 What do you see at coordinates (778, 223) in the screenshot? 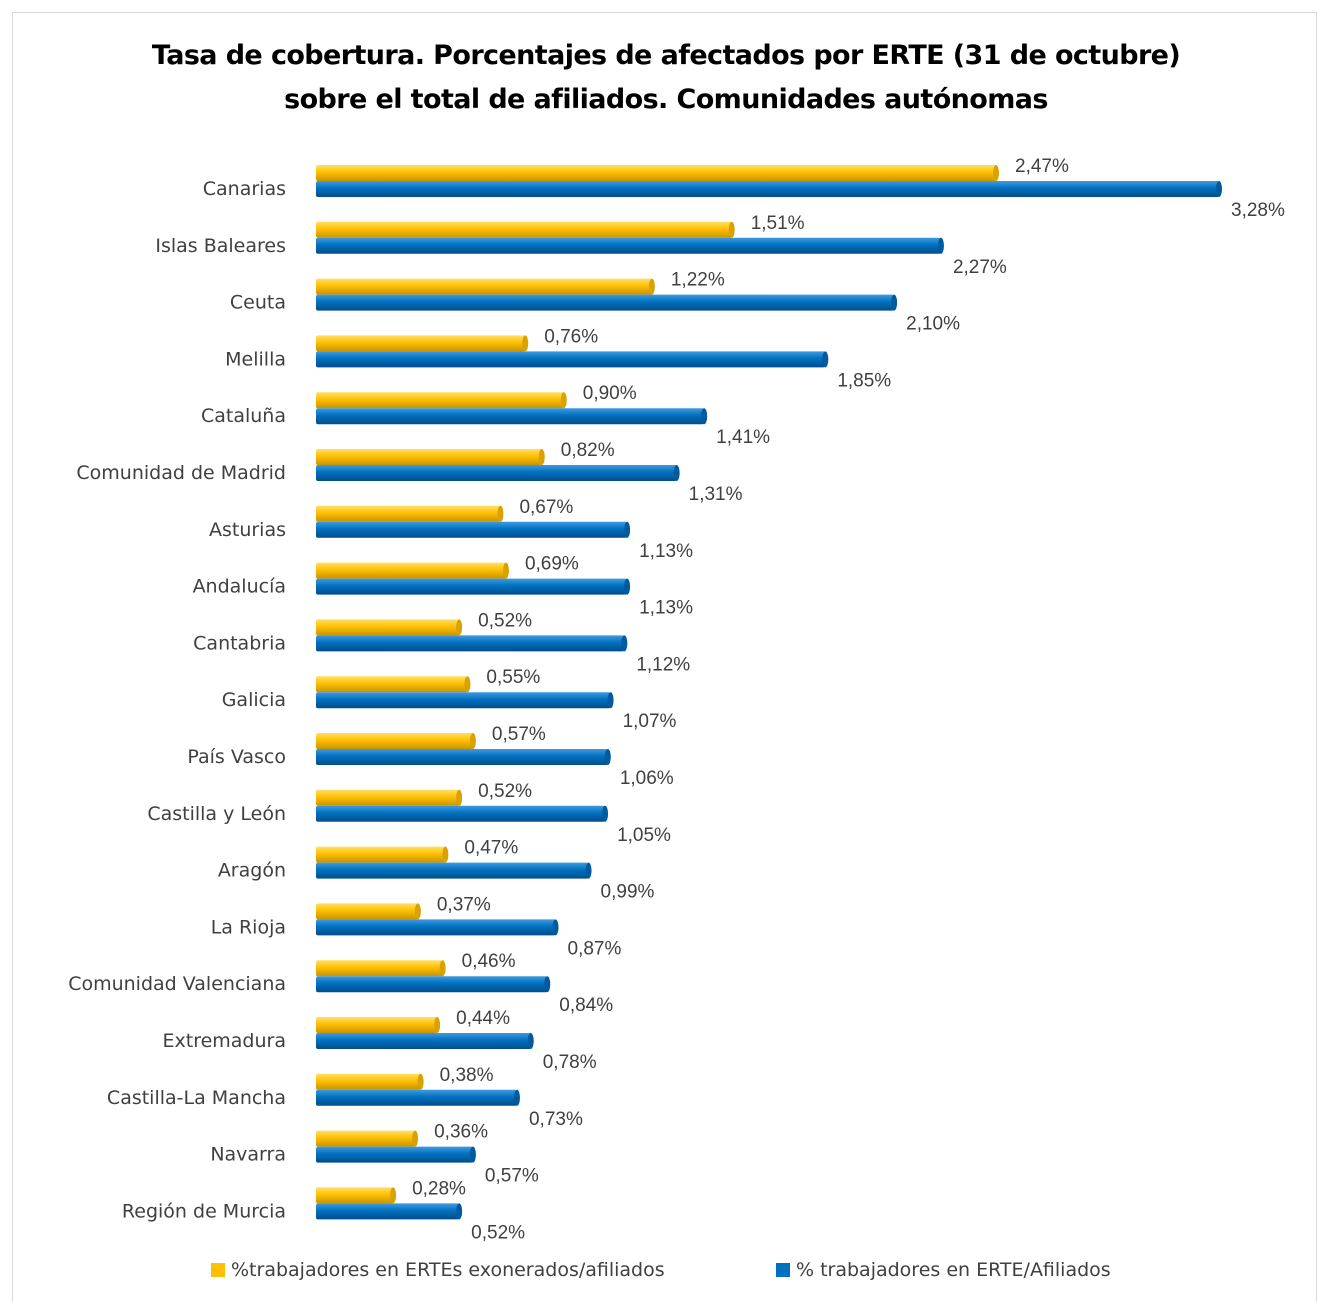
I see `data-label-exonerados: 1,51%` at bounding box center [778, 223].